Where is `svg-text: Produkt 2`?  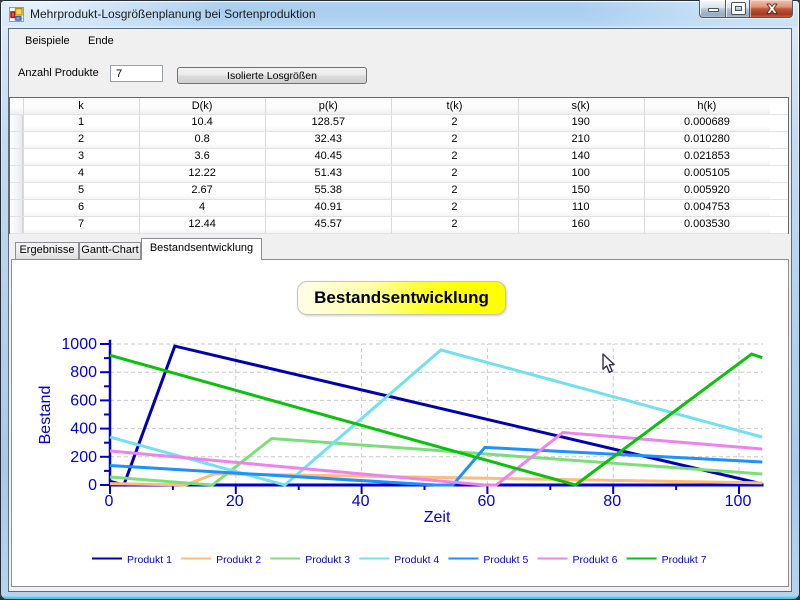 svg-text: Produkt 2 is located at coordinates (238, 560).